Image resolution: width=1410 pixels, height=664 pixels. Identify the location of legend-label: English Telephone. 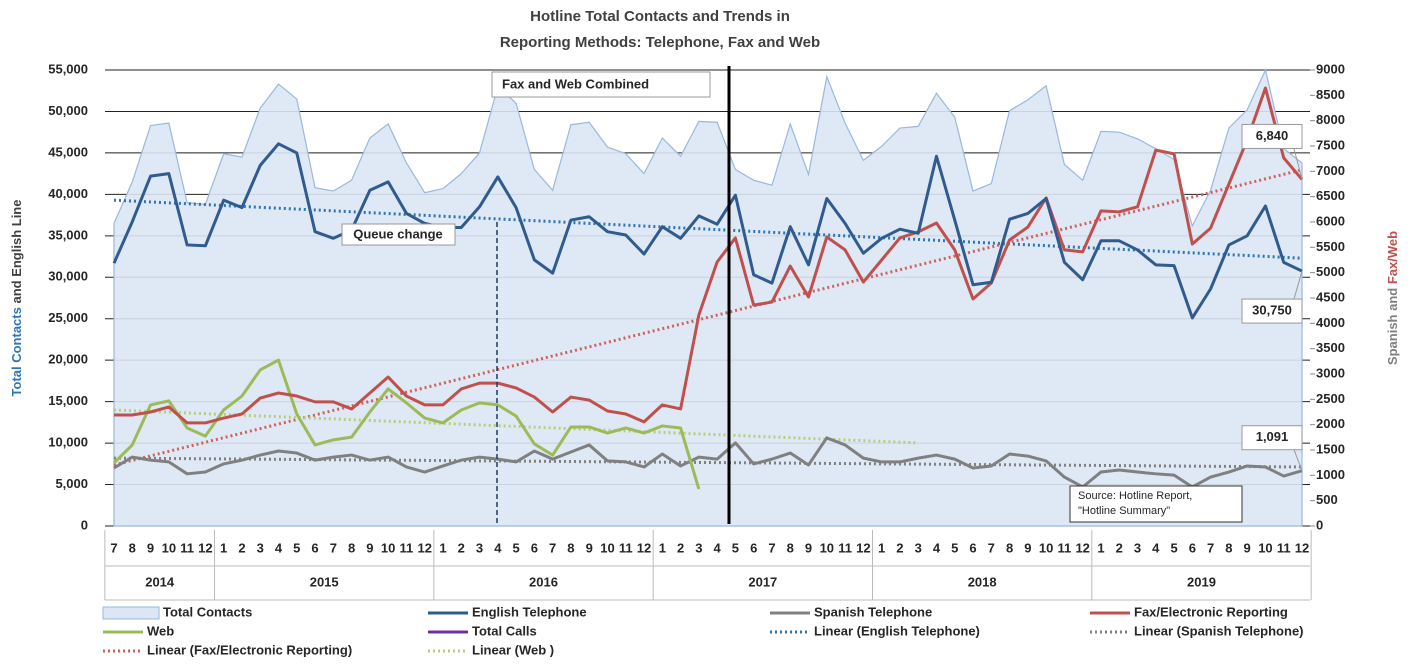
(529, 611).